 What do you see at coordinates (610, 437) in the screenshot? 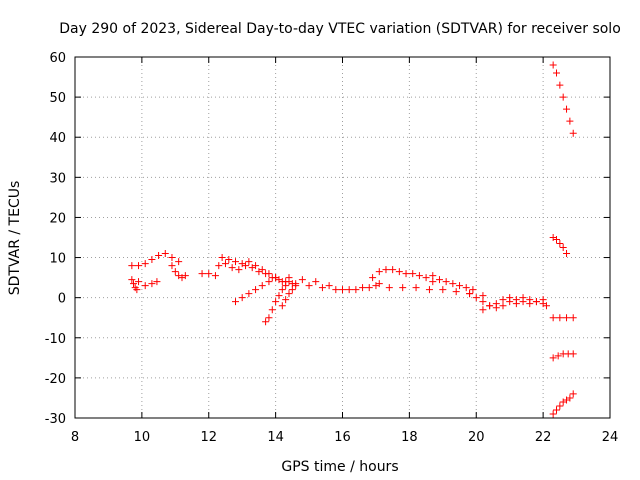
I see `x-tick-label: 24` at bounding box center [610, 437].